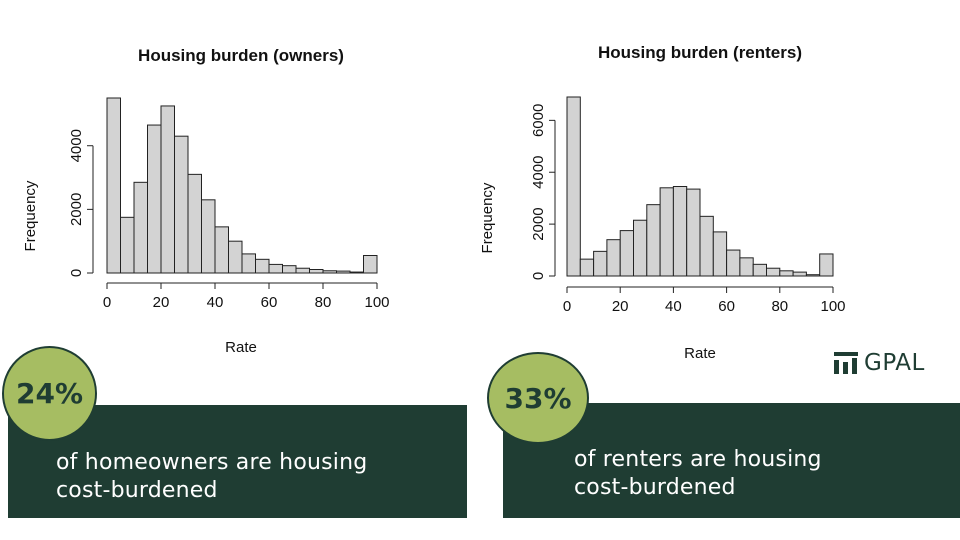 This screenshot has height=540, width=960. I want to click on renters-y-tick-label: 2000, so click(538, 223).